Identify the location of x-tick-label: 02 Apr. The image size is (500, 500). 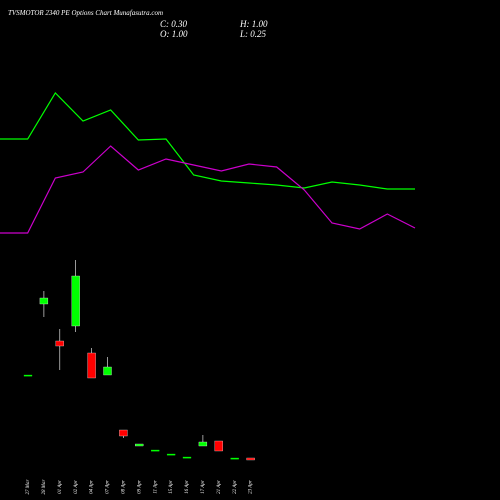
(76, 487).